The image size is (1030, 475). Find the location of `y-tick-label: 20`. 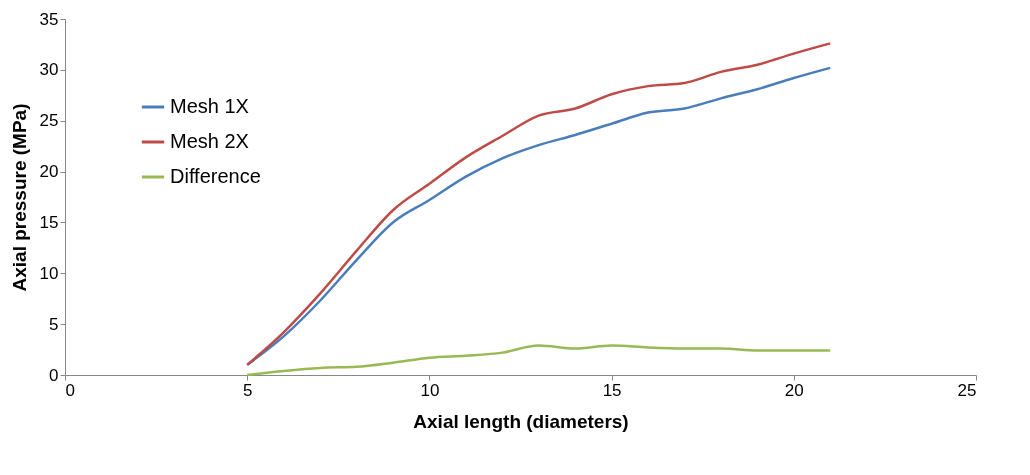

y-tick-label: 20 is located at coordinates (49, 172).